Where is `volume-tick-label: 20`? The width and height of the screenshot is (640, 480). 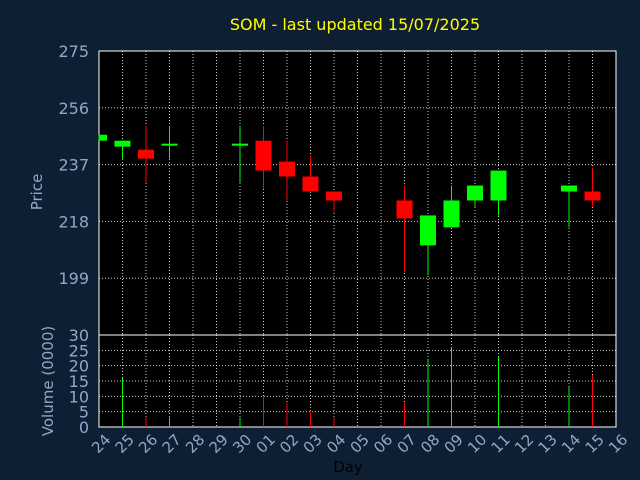
volume-tick-label: 20 is located at coordinates (79, 366).